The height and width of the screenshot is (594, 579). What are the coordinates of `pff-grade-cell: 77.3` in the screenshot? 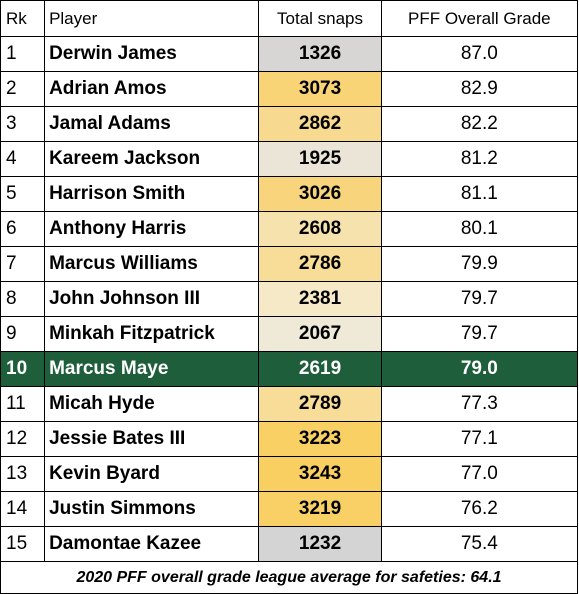 It's located at (479, 404).